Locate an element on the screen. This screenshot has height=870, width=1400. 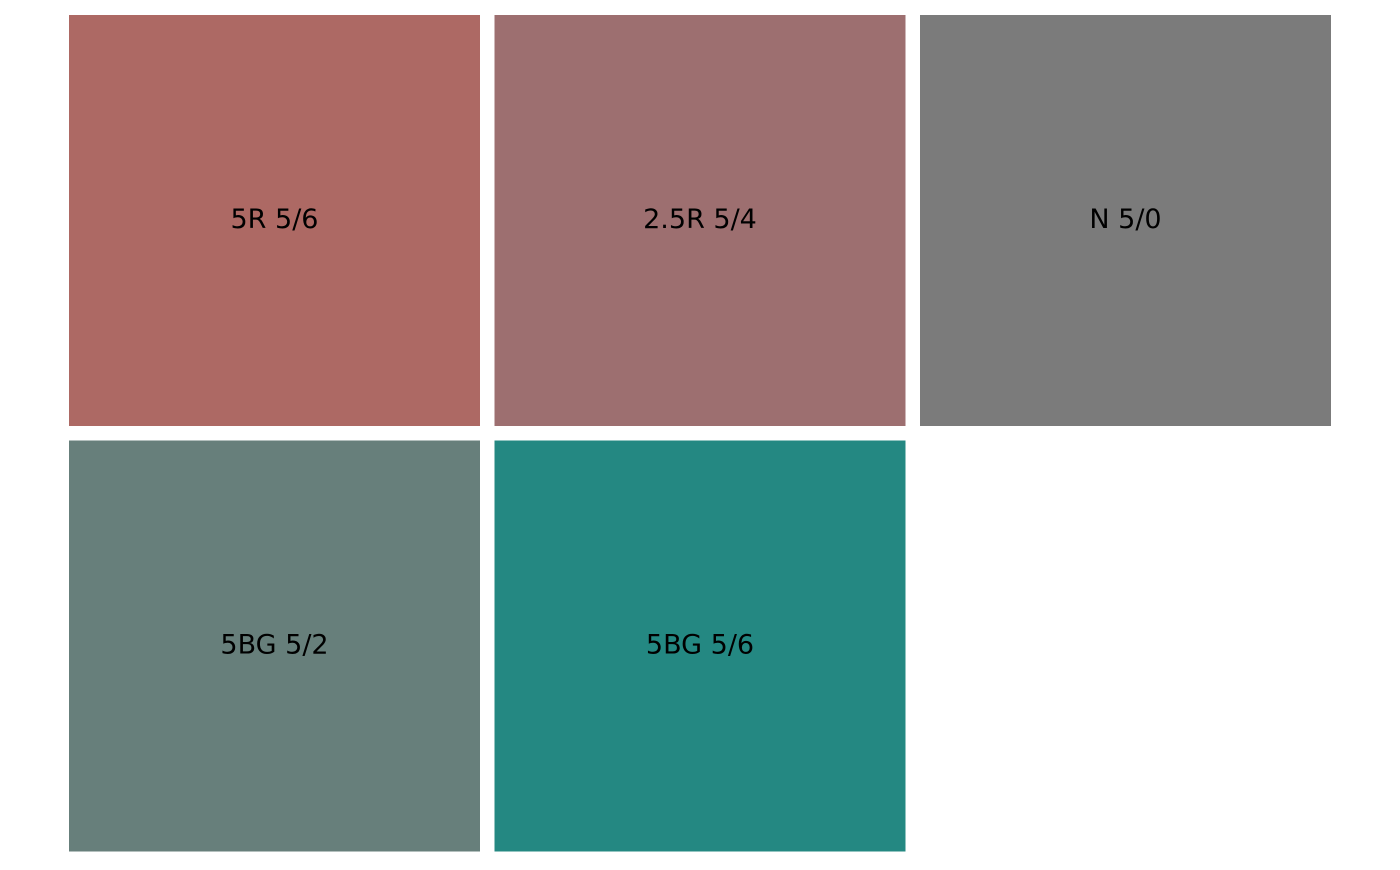
swatch-label: N 5/0 is located at coordinates (1125, 219).